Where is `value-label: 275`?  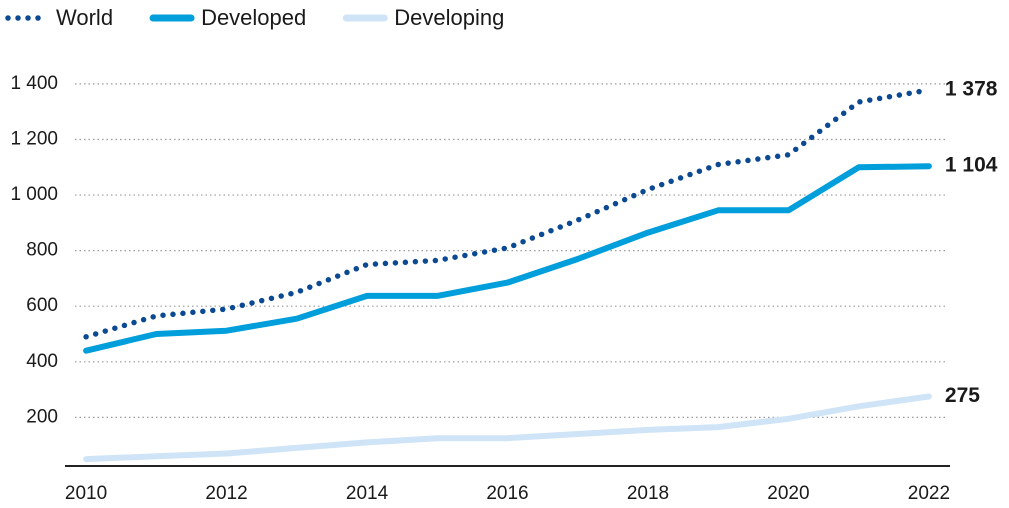 value-label: 275 is located at coordinates (962, 395).